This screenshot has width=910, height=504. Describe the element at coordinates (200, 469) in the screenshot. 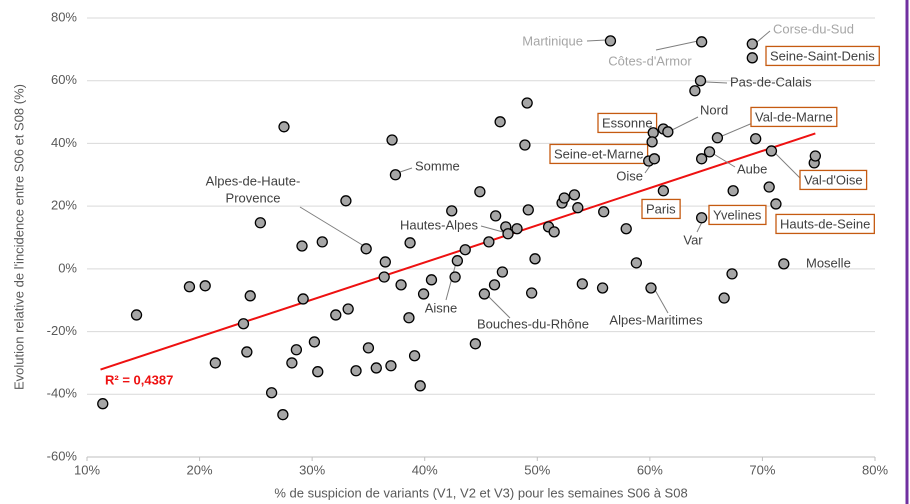

I see `x-tick-label: 20%` at that location.